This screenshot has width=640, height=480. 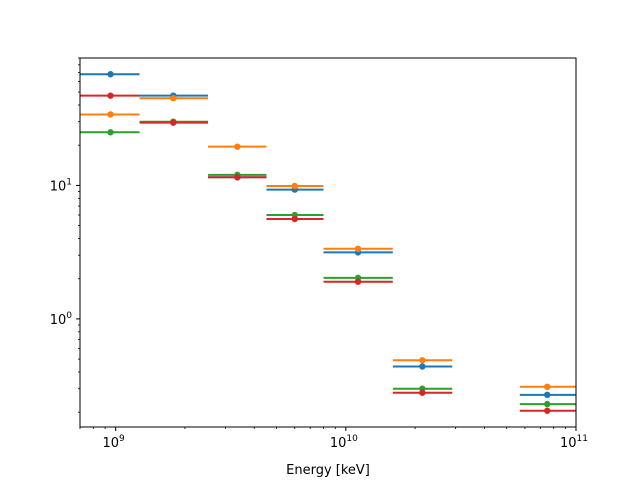 I want to click on x-tick-label: 109, so click(x=114, y=442).